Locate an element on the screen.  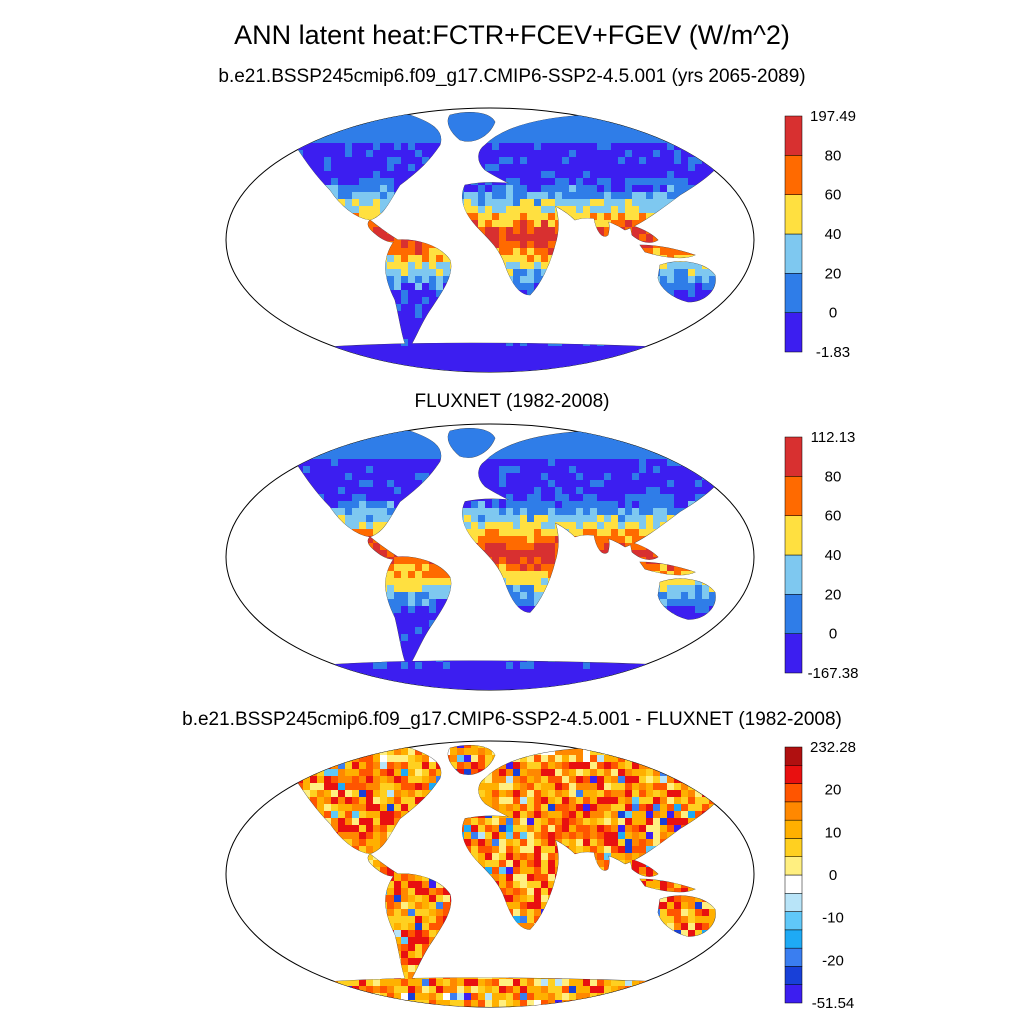
colorbar-label: -51.54 is located at coordinates (833, 1003).